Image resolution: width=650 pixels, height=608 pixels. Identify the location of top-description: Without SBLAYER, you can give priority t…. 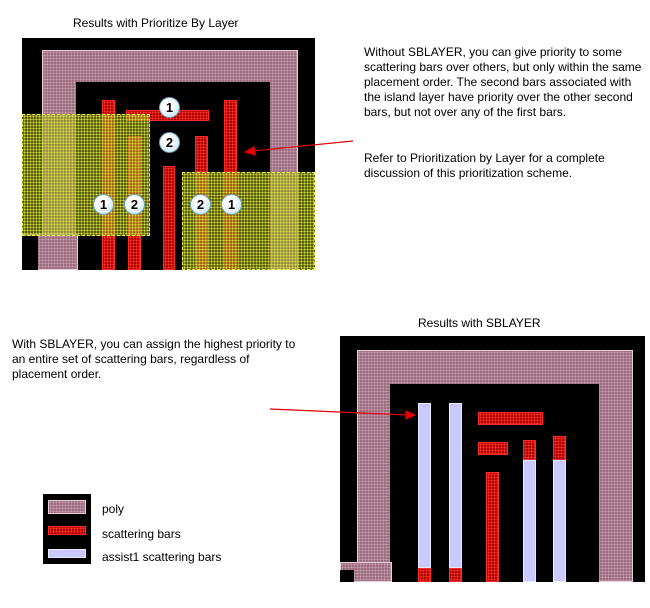
(503, 82).